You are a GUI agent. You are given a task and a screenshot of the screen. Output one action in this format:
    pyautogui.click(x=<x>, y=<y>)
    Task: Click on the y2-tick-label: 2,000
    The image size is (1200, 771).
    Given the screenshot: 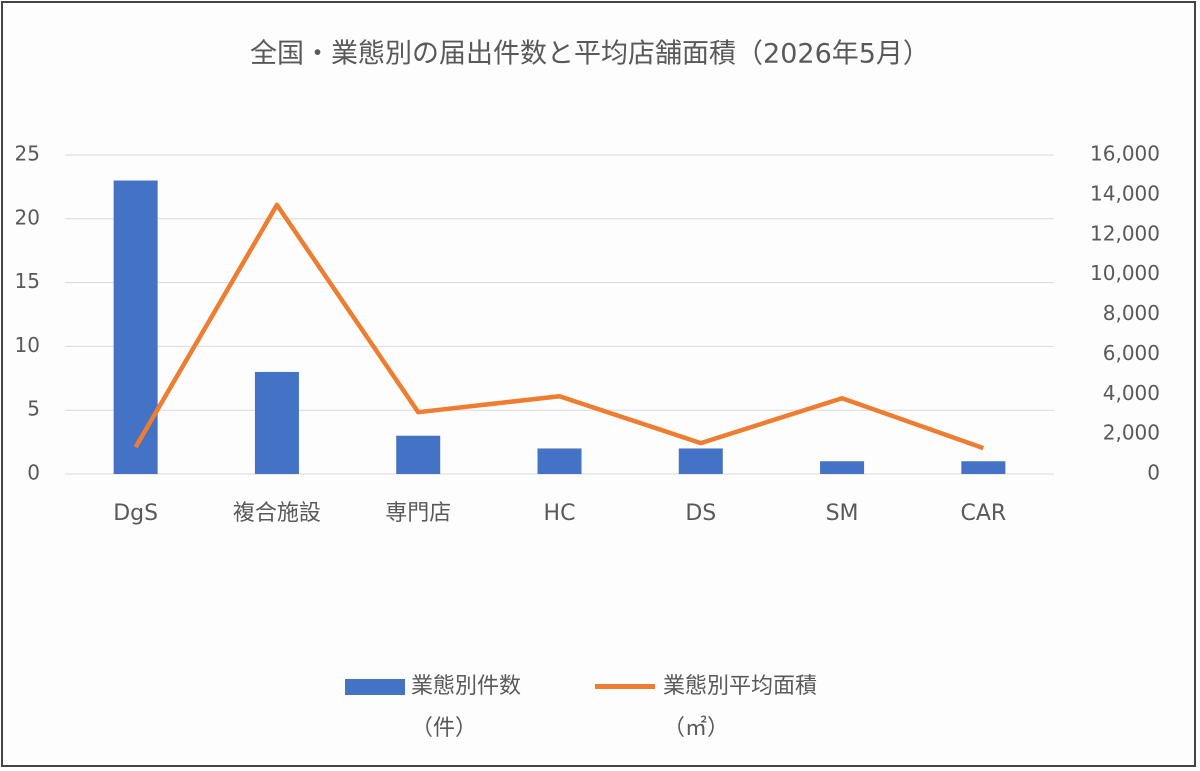 What is the action you would take?
    pyautogui.click(x=1131, y=433)
    